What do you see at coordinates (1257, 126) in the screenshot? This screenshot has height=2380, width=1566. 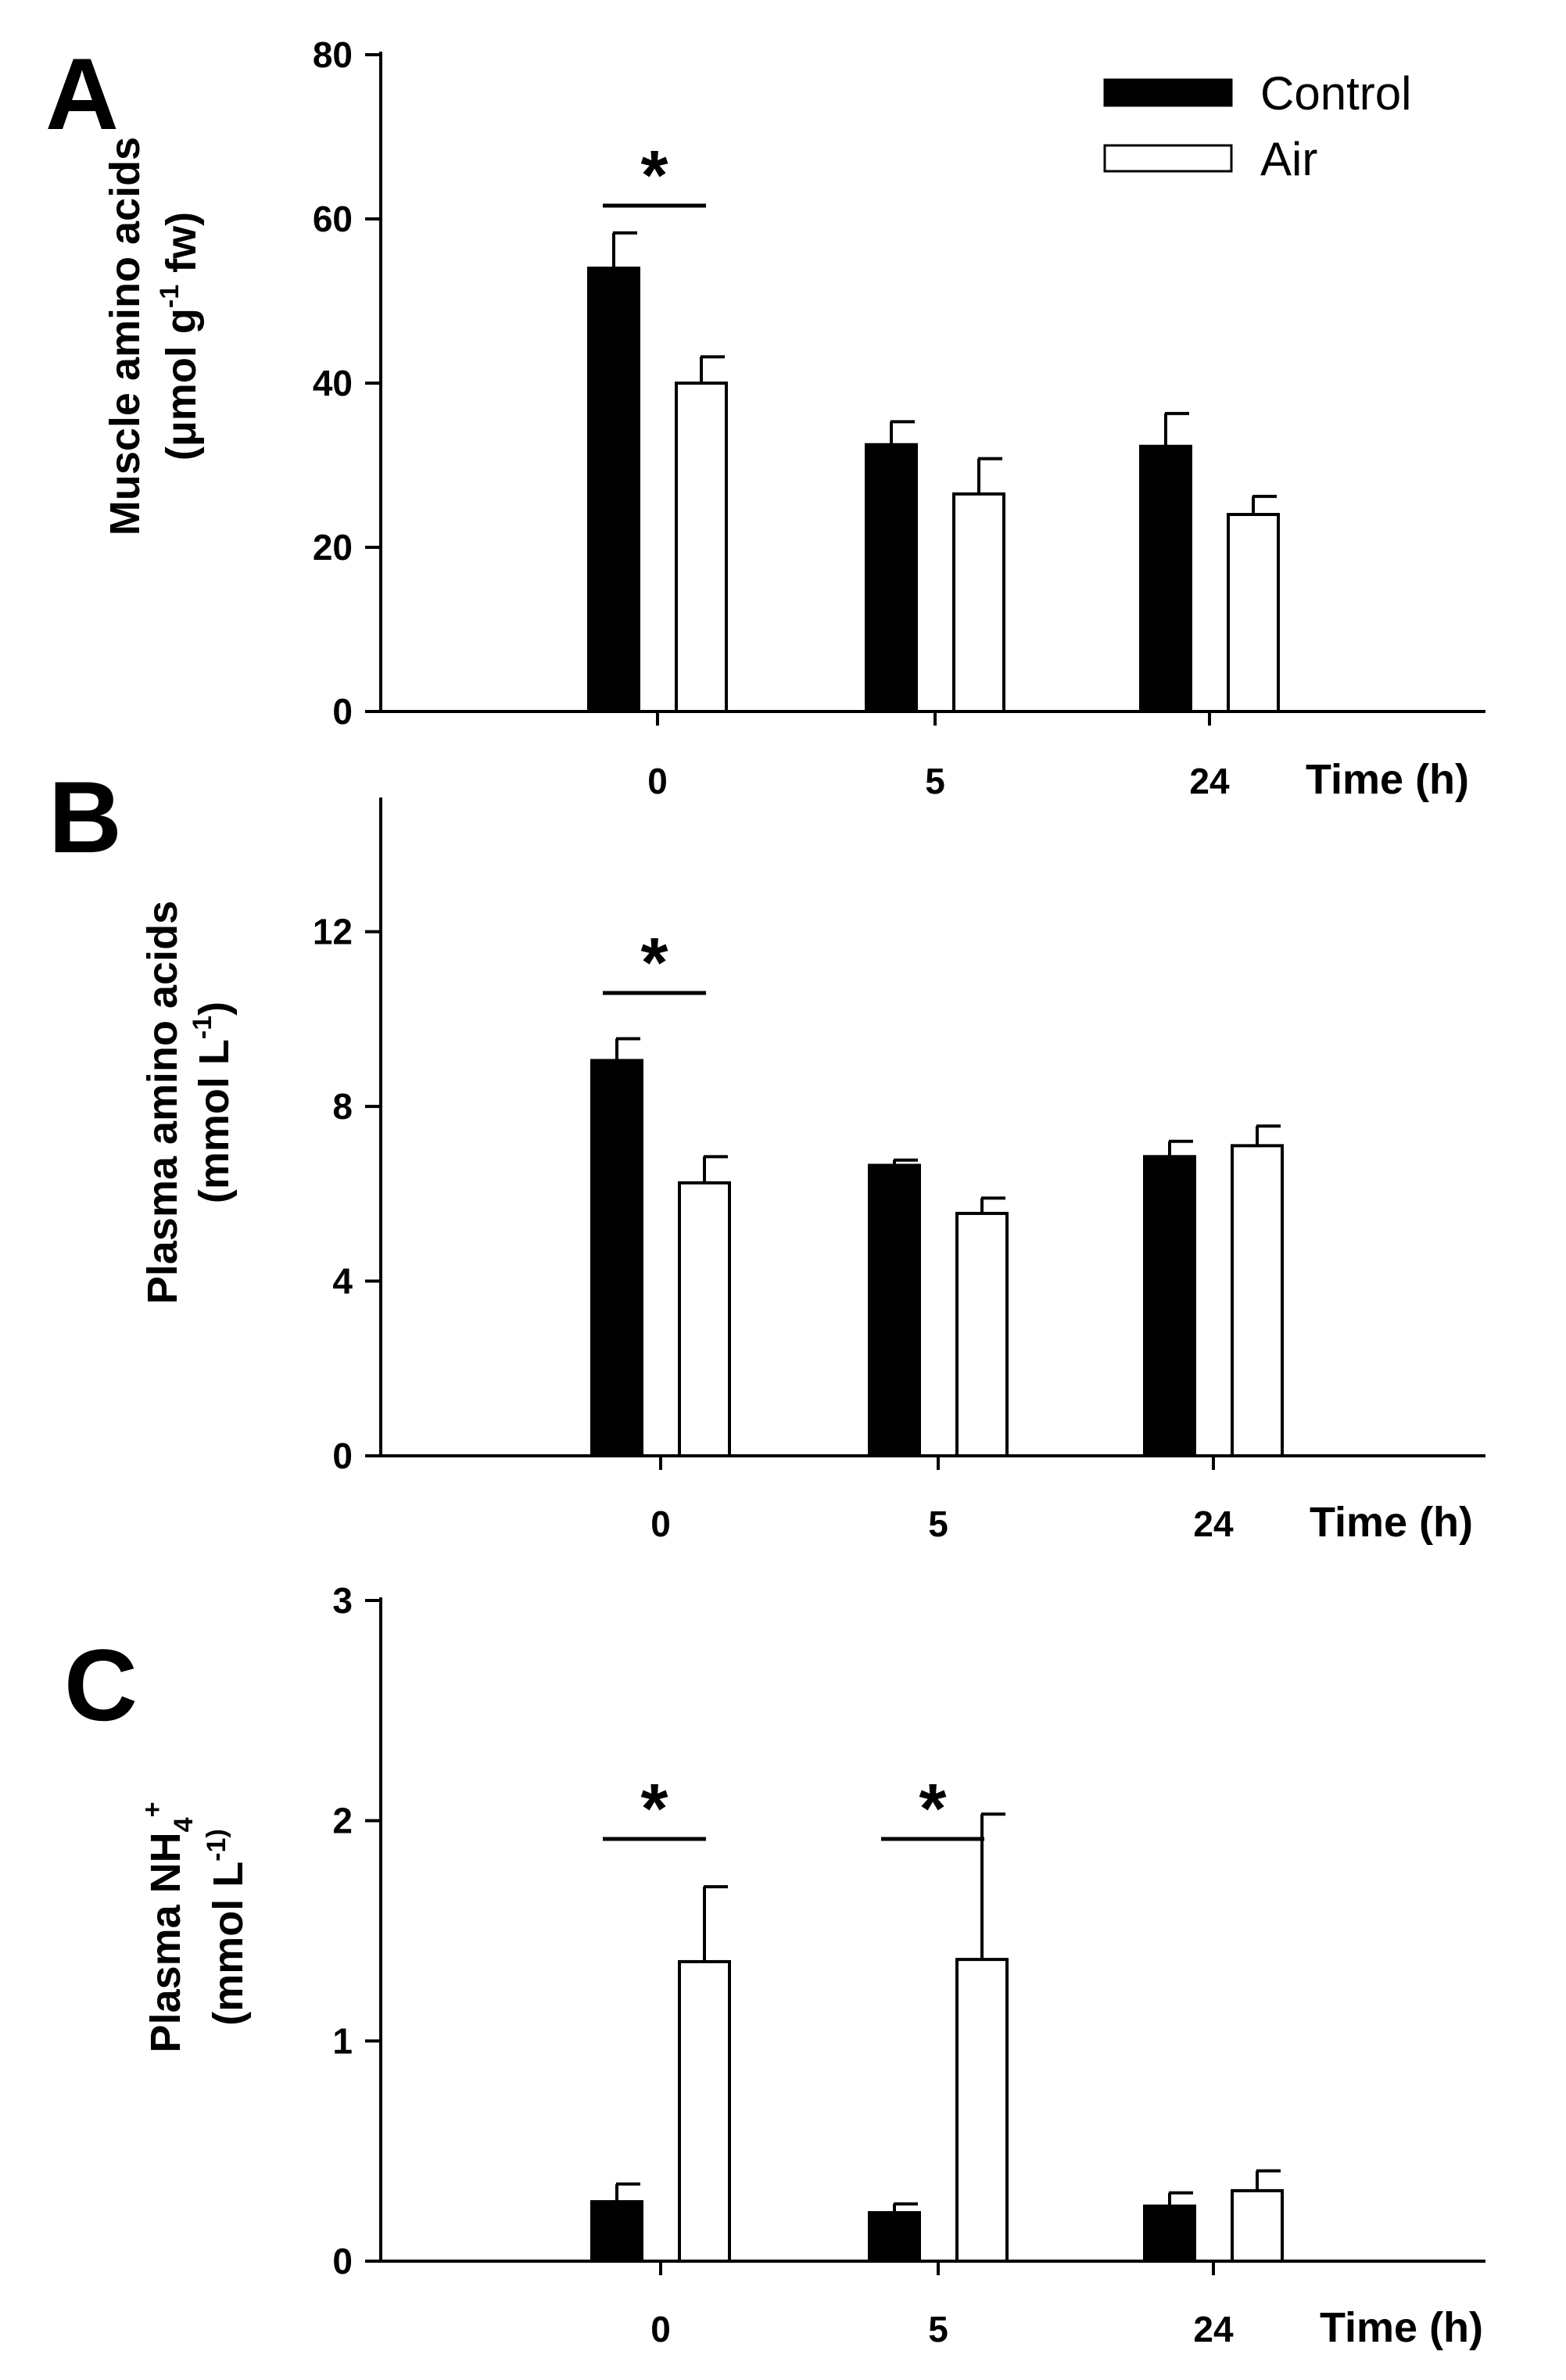 I see `legend: Control Air` at bounding box center [1257, 126].